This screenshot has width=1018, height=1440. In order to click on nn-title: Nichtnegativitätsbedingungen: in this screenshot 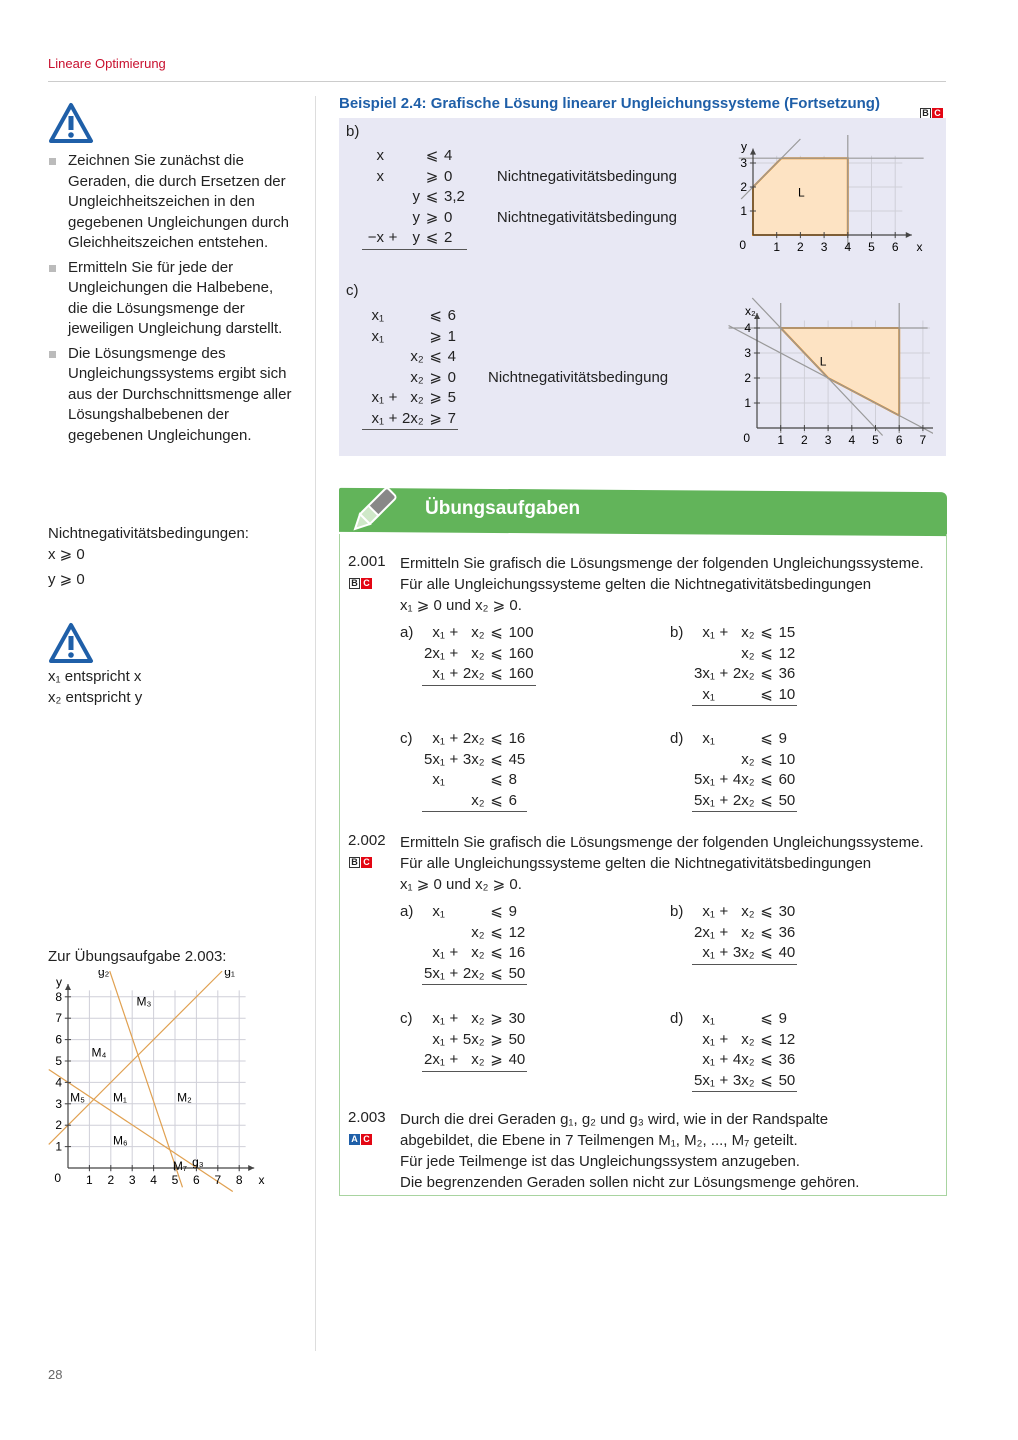, I will do `click(148, 533)`.